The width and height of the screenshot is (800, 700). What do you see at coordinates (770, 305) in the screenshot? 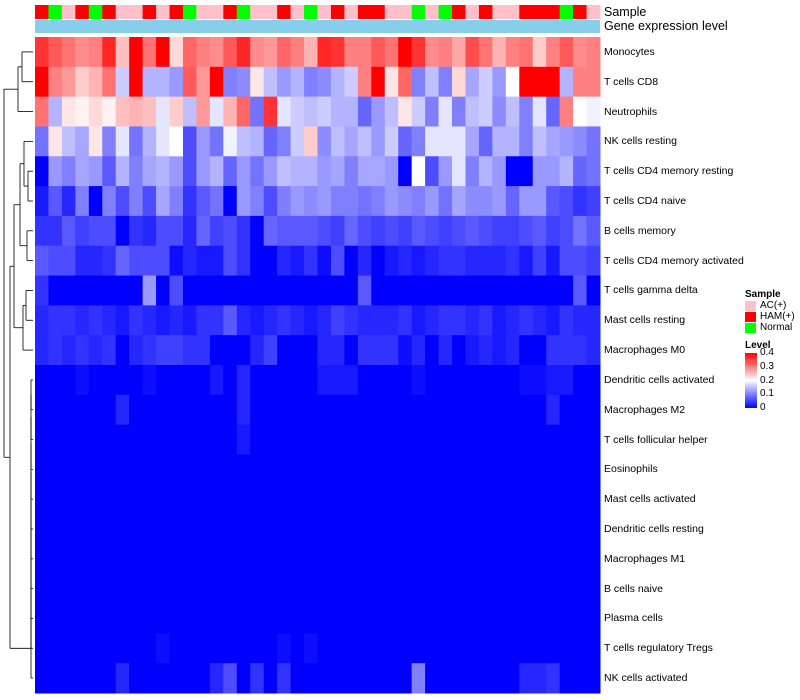
I see `legend-item-ac: AC(+)` at bounding box center [770, 305].